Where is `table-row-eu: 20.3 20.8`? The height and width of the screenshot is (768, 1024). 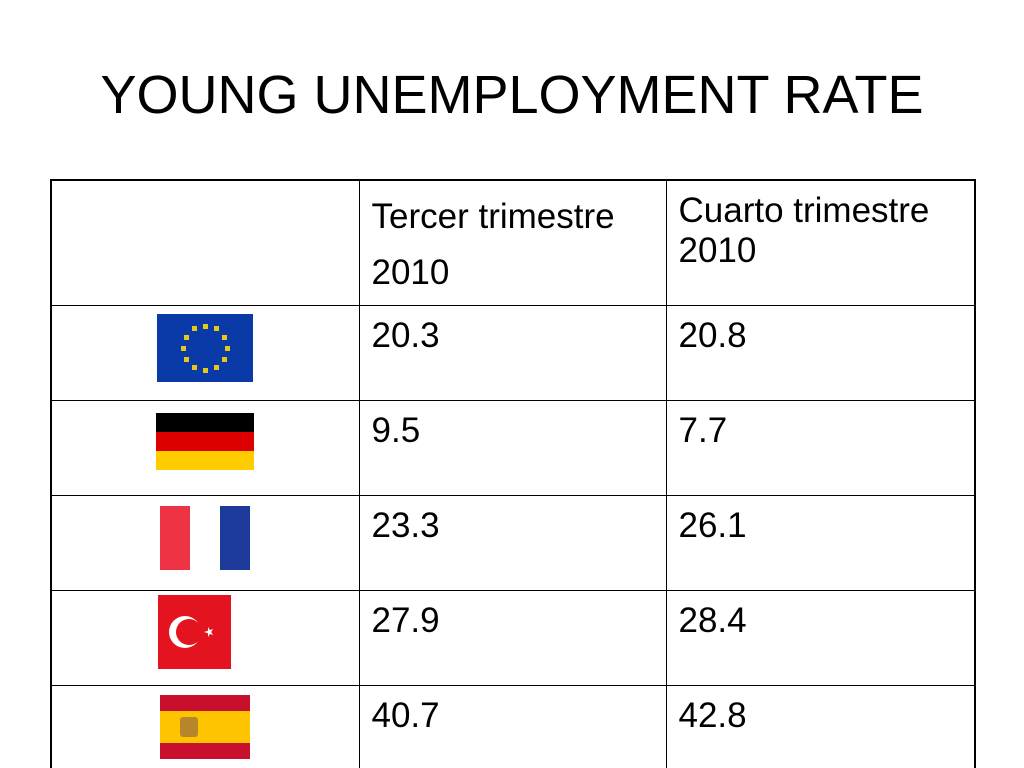
table-row-eu: 20.3 20.8 is located at coordinates (513, 353).